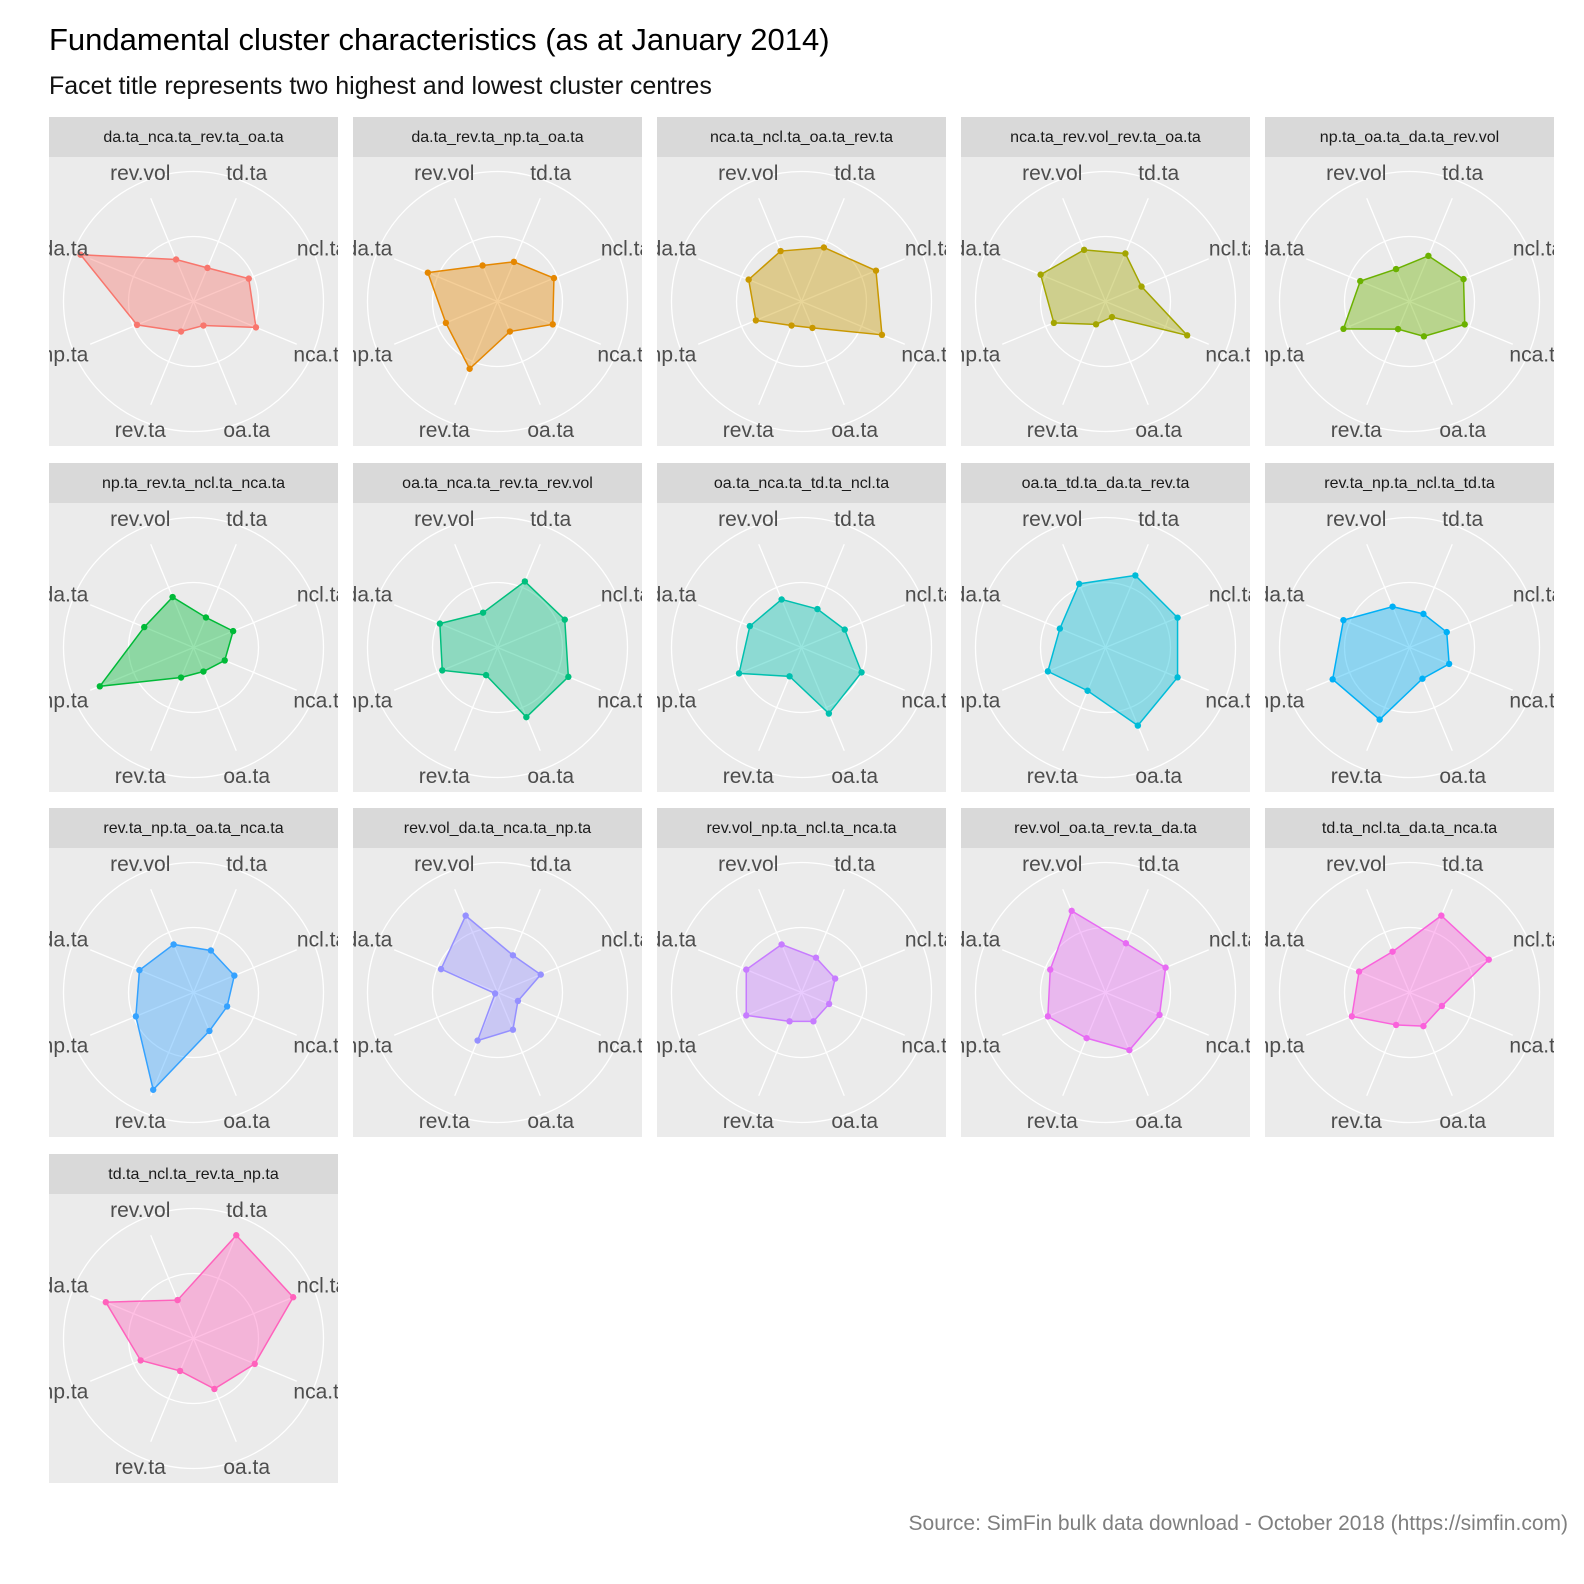  Describe the element at coordinates (193, 828) in the screenshot. I see `facet-strip-title: rev.ta_np.ta_oa.ta_nca.ta` at that location.